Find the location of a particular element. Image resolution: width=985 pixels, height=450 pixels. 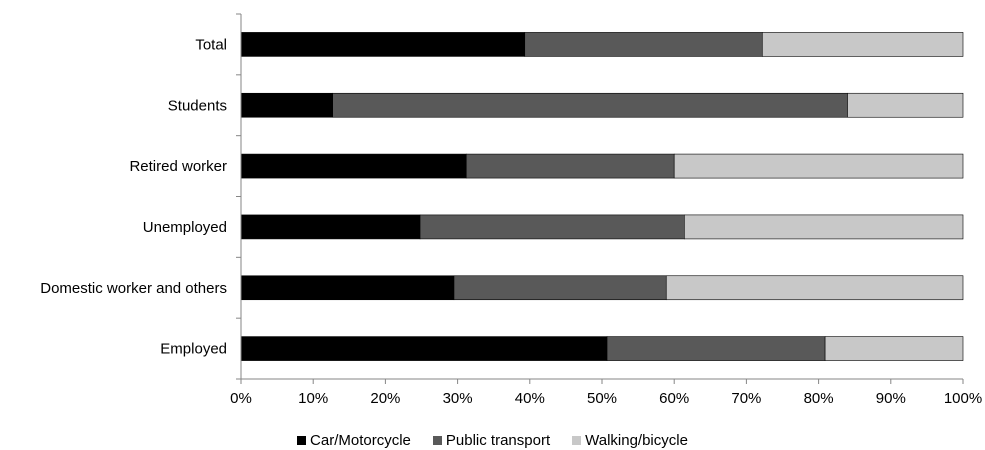

bar-employed-car-motorcycle is located at coordinates (424, 348).